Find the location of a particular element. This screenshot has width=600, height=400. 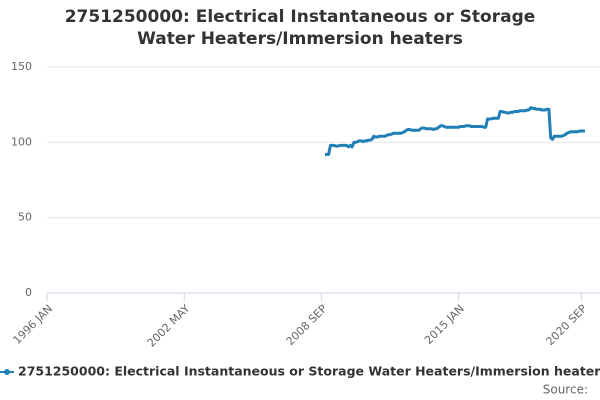

x-tick-label: 2015 JAN is located at coordinates (444, 324).